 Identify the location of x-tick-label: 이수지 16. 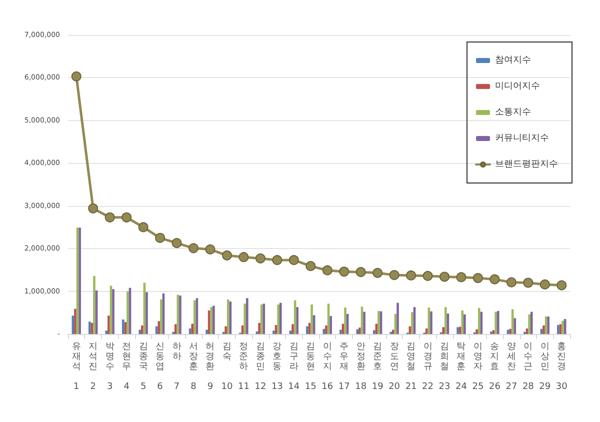
(328, 367).